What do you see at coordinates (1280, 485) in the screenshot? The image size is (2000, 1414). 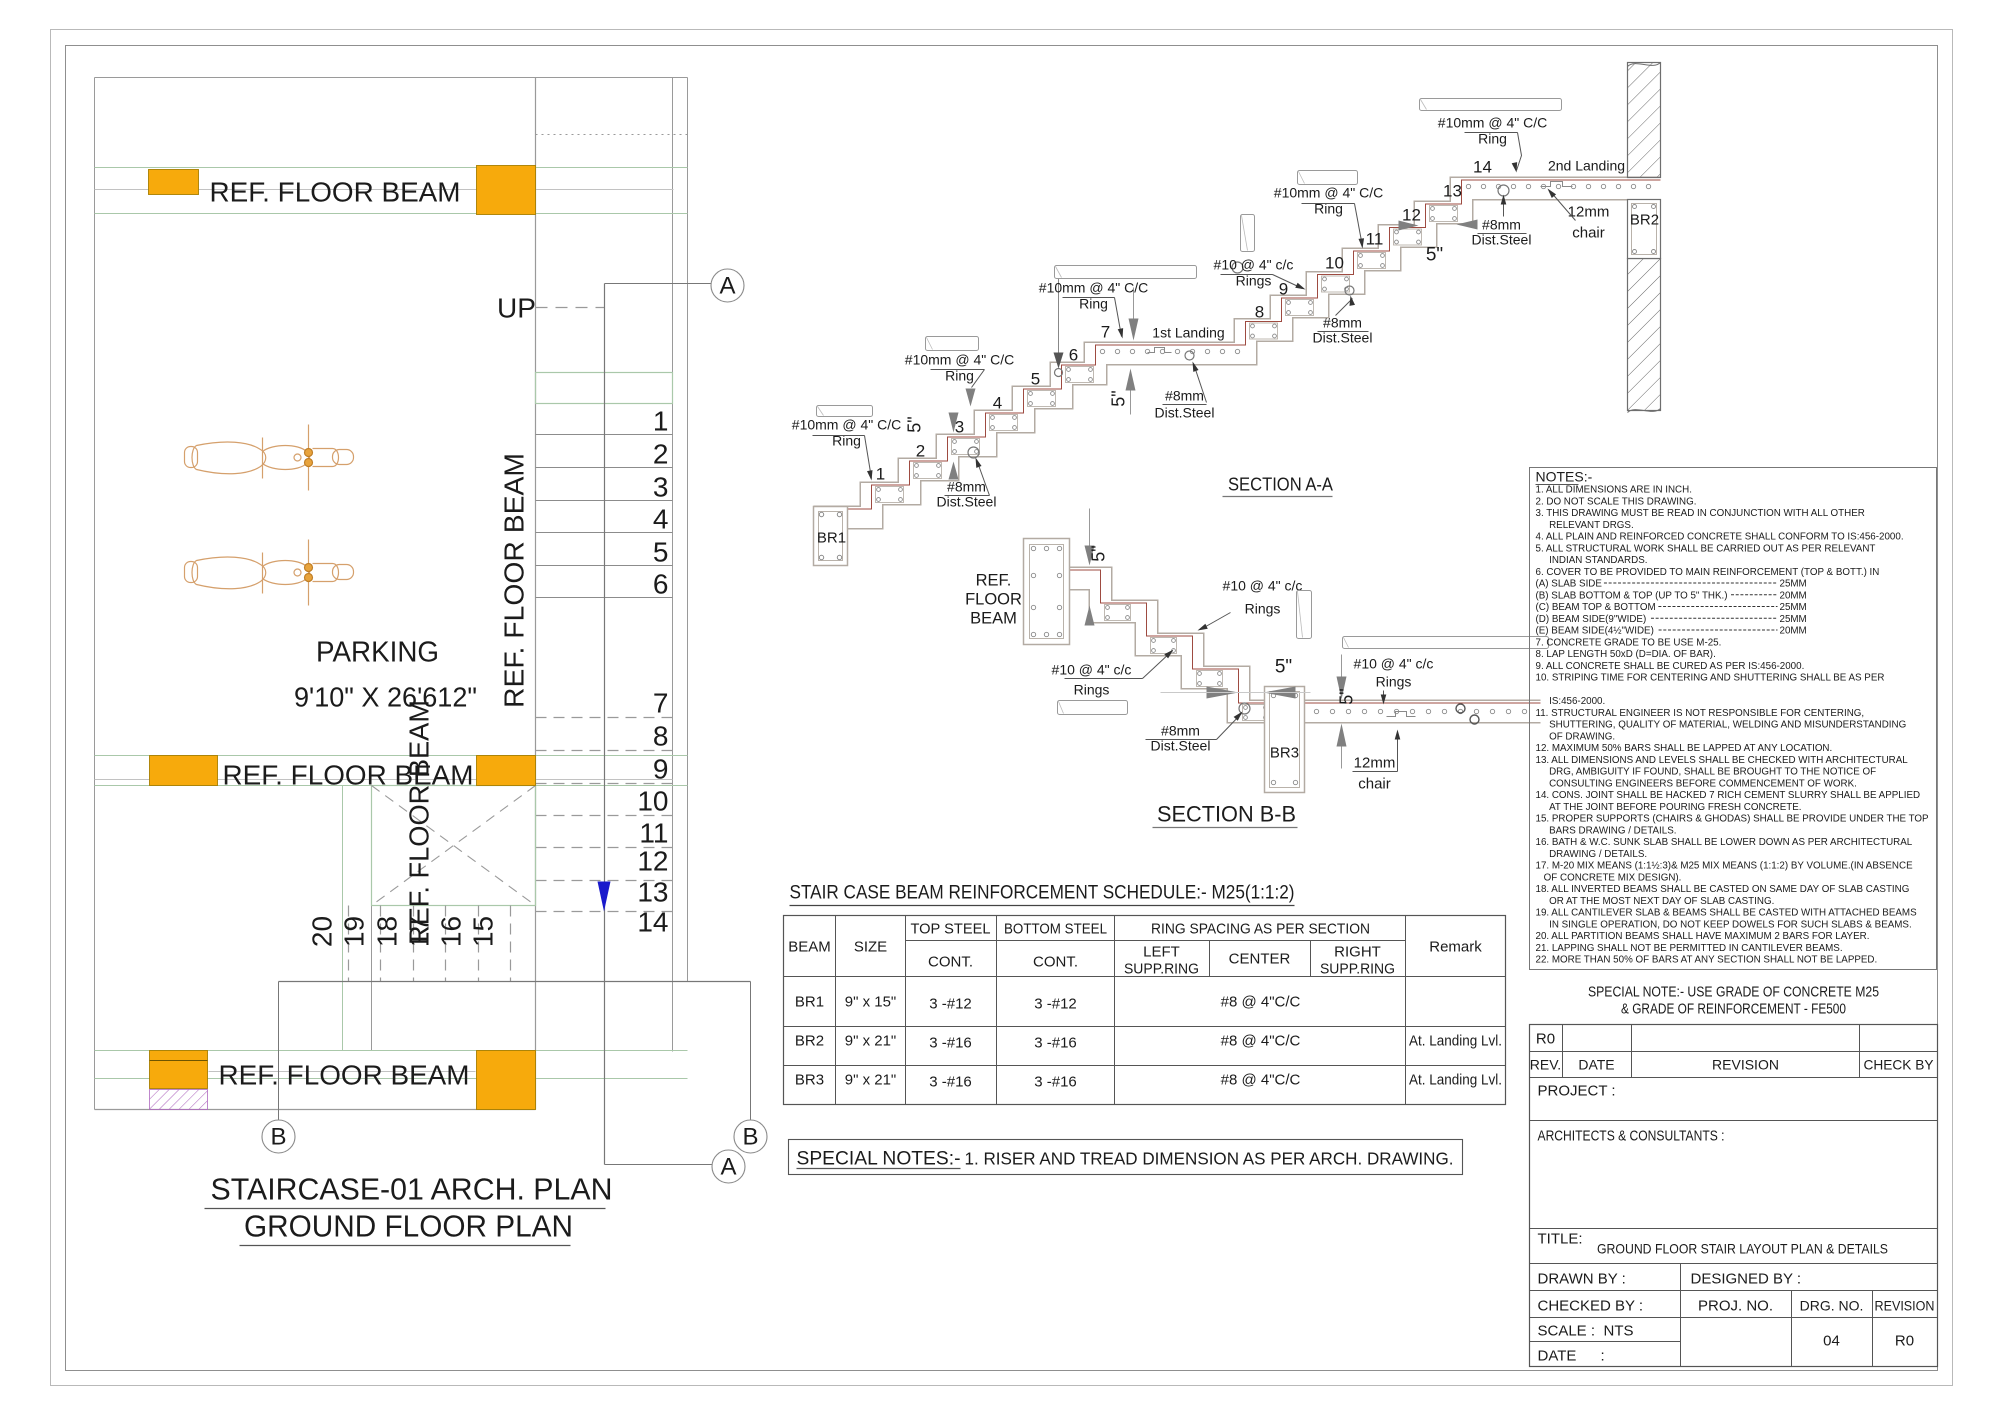 I see `svg-text: SECTION A-A` at bounding box center [1280, 485].